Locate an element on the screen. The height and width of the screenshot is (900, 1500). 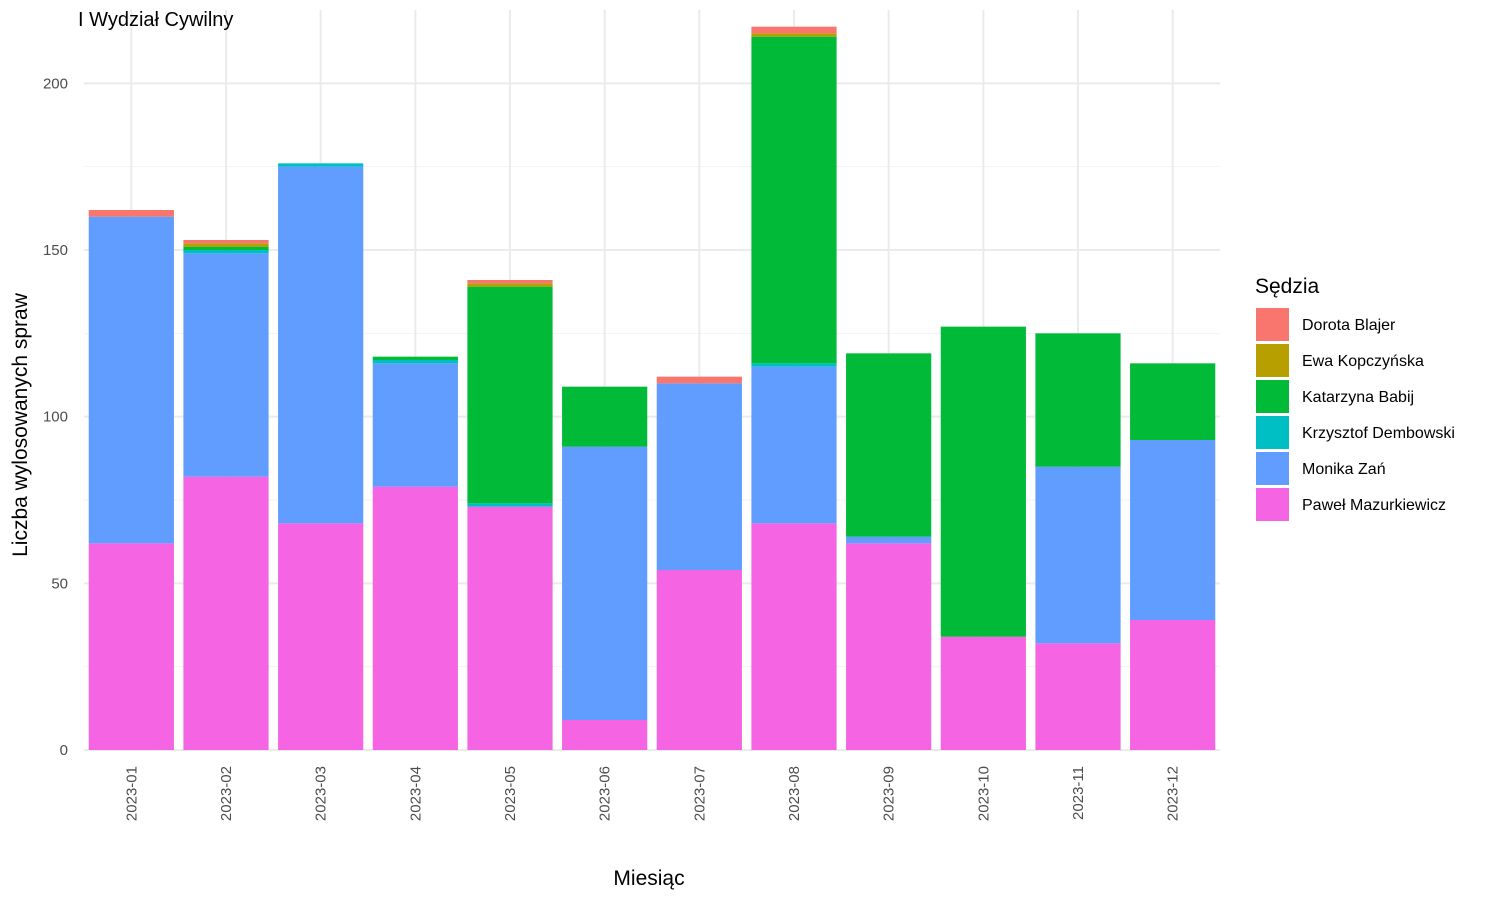
x-tick-label: 2023-11 is located at coordinates (1078, 793).